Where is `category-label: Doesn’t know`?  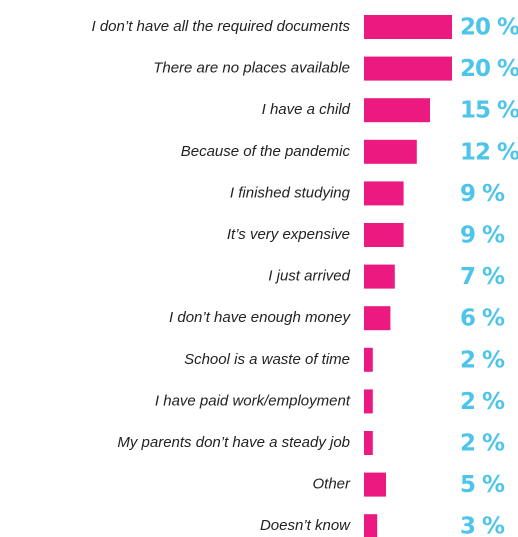
category-label: Doesn’t know is located at coordinates (305, 525).